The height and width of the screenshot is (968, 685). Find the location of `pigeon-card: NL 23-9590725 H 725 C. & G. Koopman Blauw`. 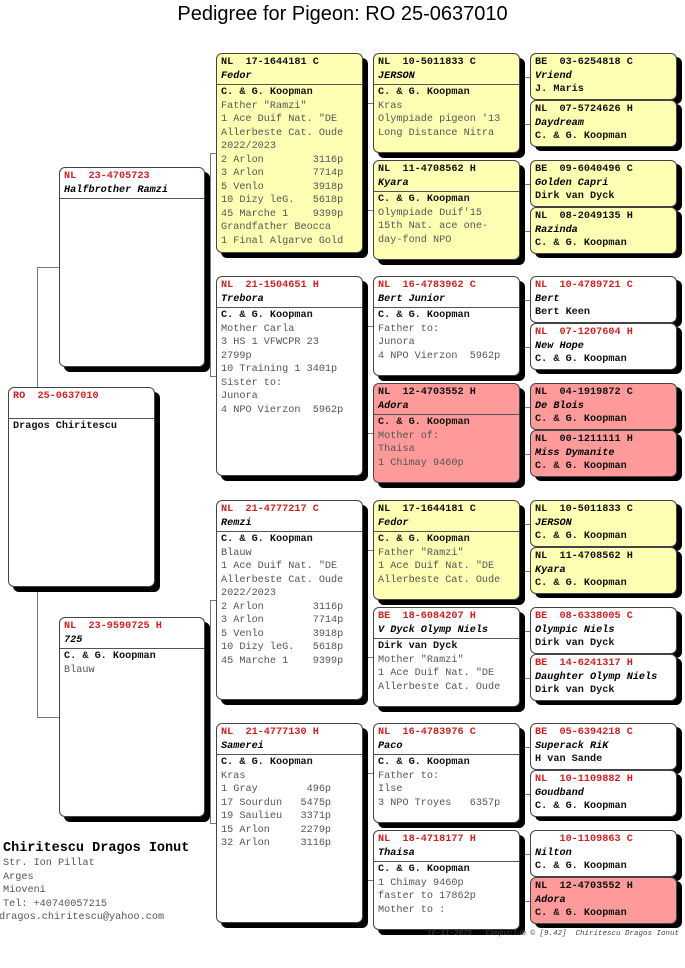

pigeon-card: NL 23-9590725 H 725 C. & G. Koopman Blauw is located at coordinates (132, 717).